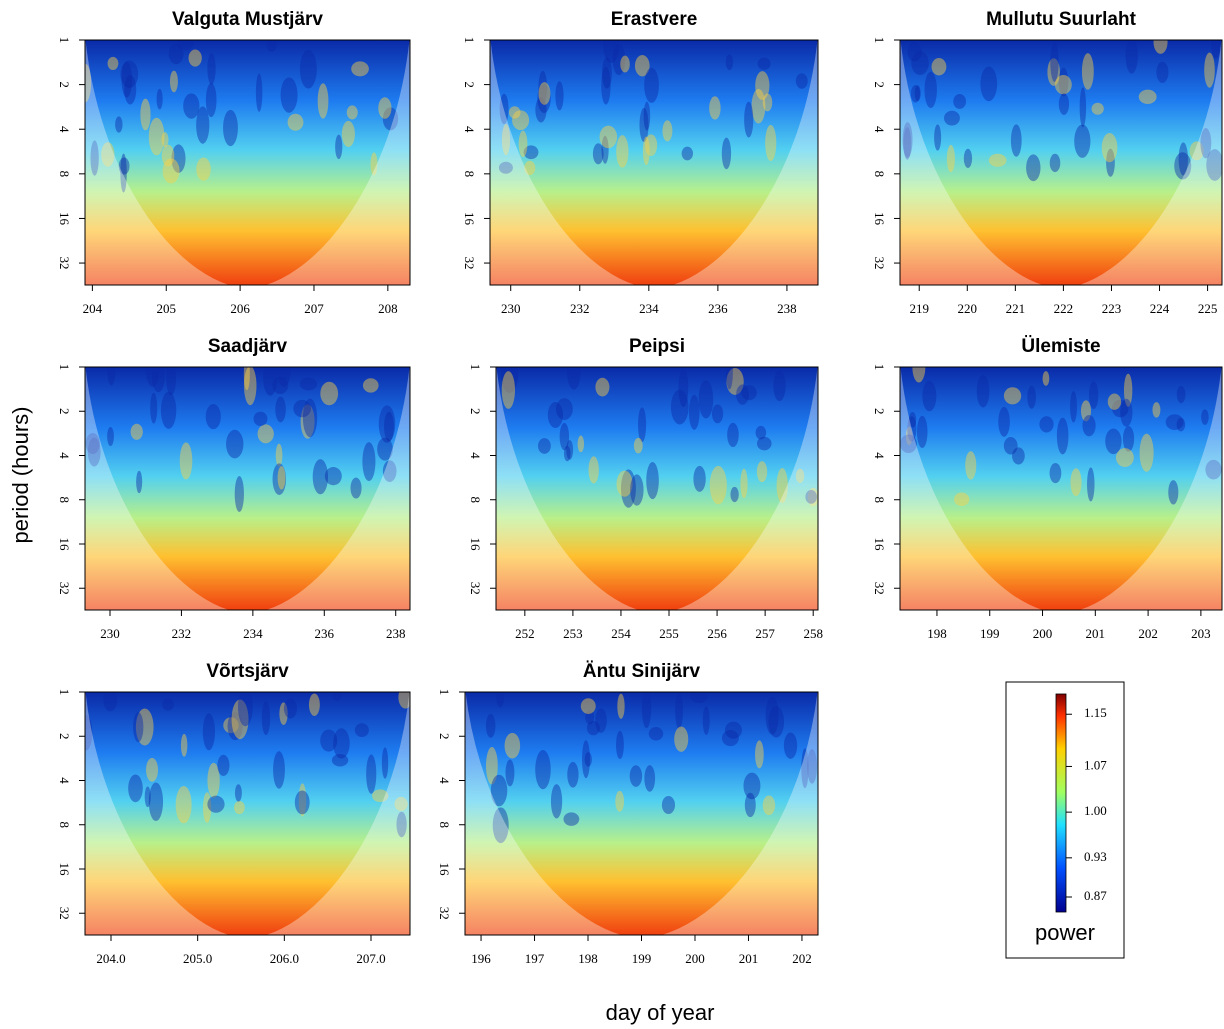 Image resolution: width=1224 pixels, height=1029 pixels. I want to click on panel-title: Peipsi, so click(657, 346).